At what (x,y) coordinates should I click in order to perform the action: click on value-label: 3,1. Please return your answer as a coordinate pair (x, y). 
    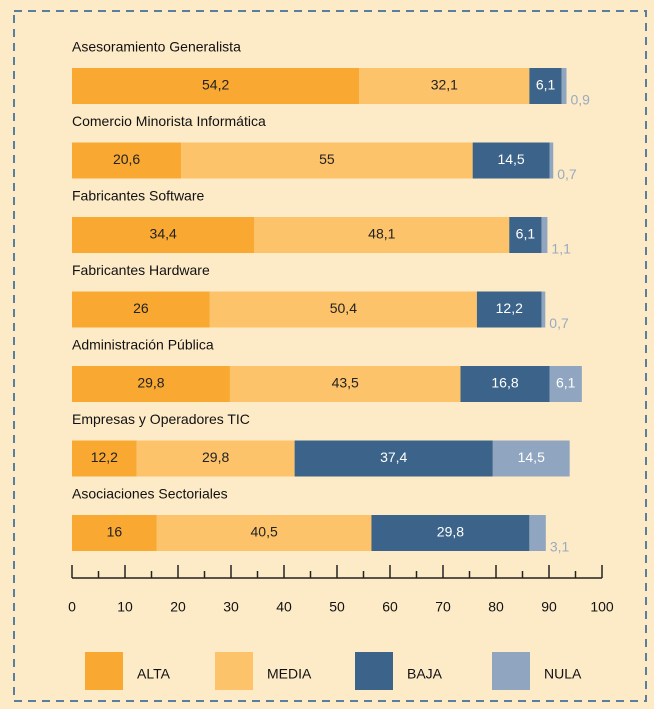
    Looking at the image, I should click on (560, 547).